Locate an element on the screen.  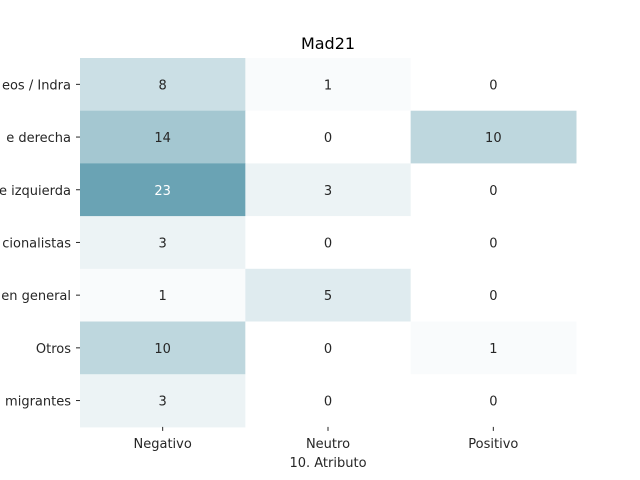
chart-title: Mad21 is located at coordinates (328, 43).